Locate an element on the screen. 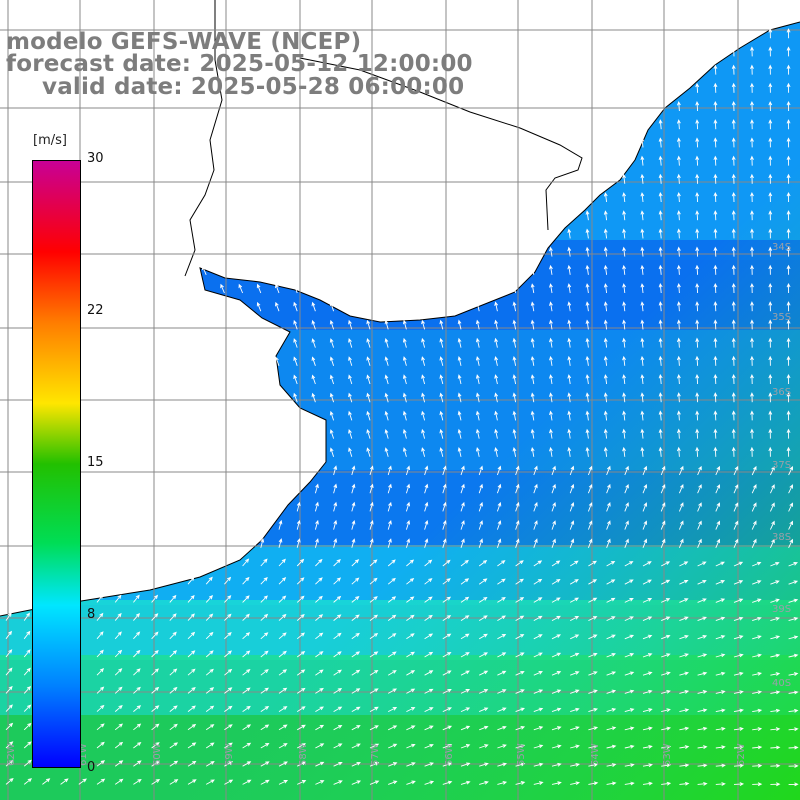  longitude-label: 52W is located at coordinates (741, 754).